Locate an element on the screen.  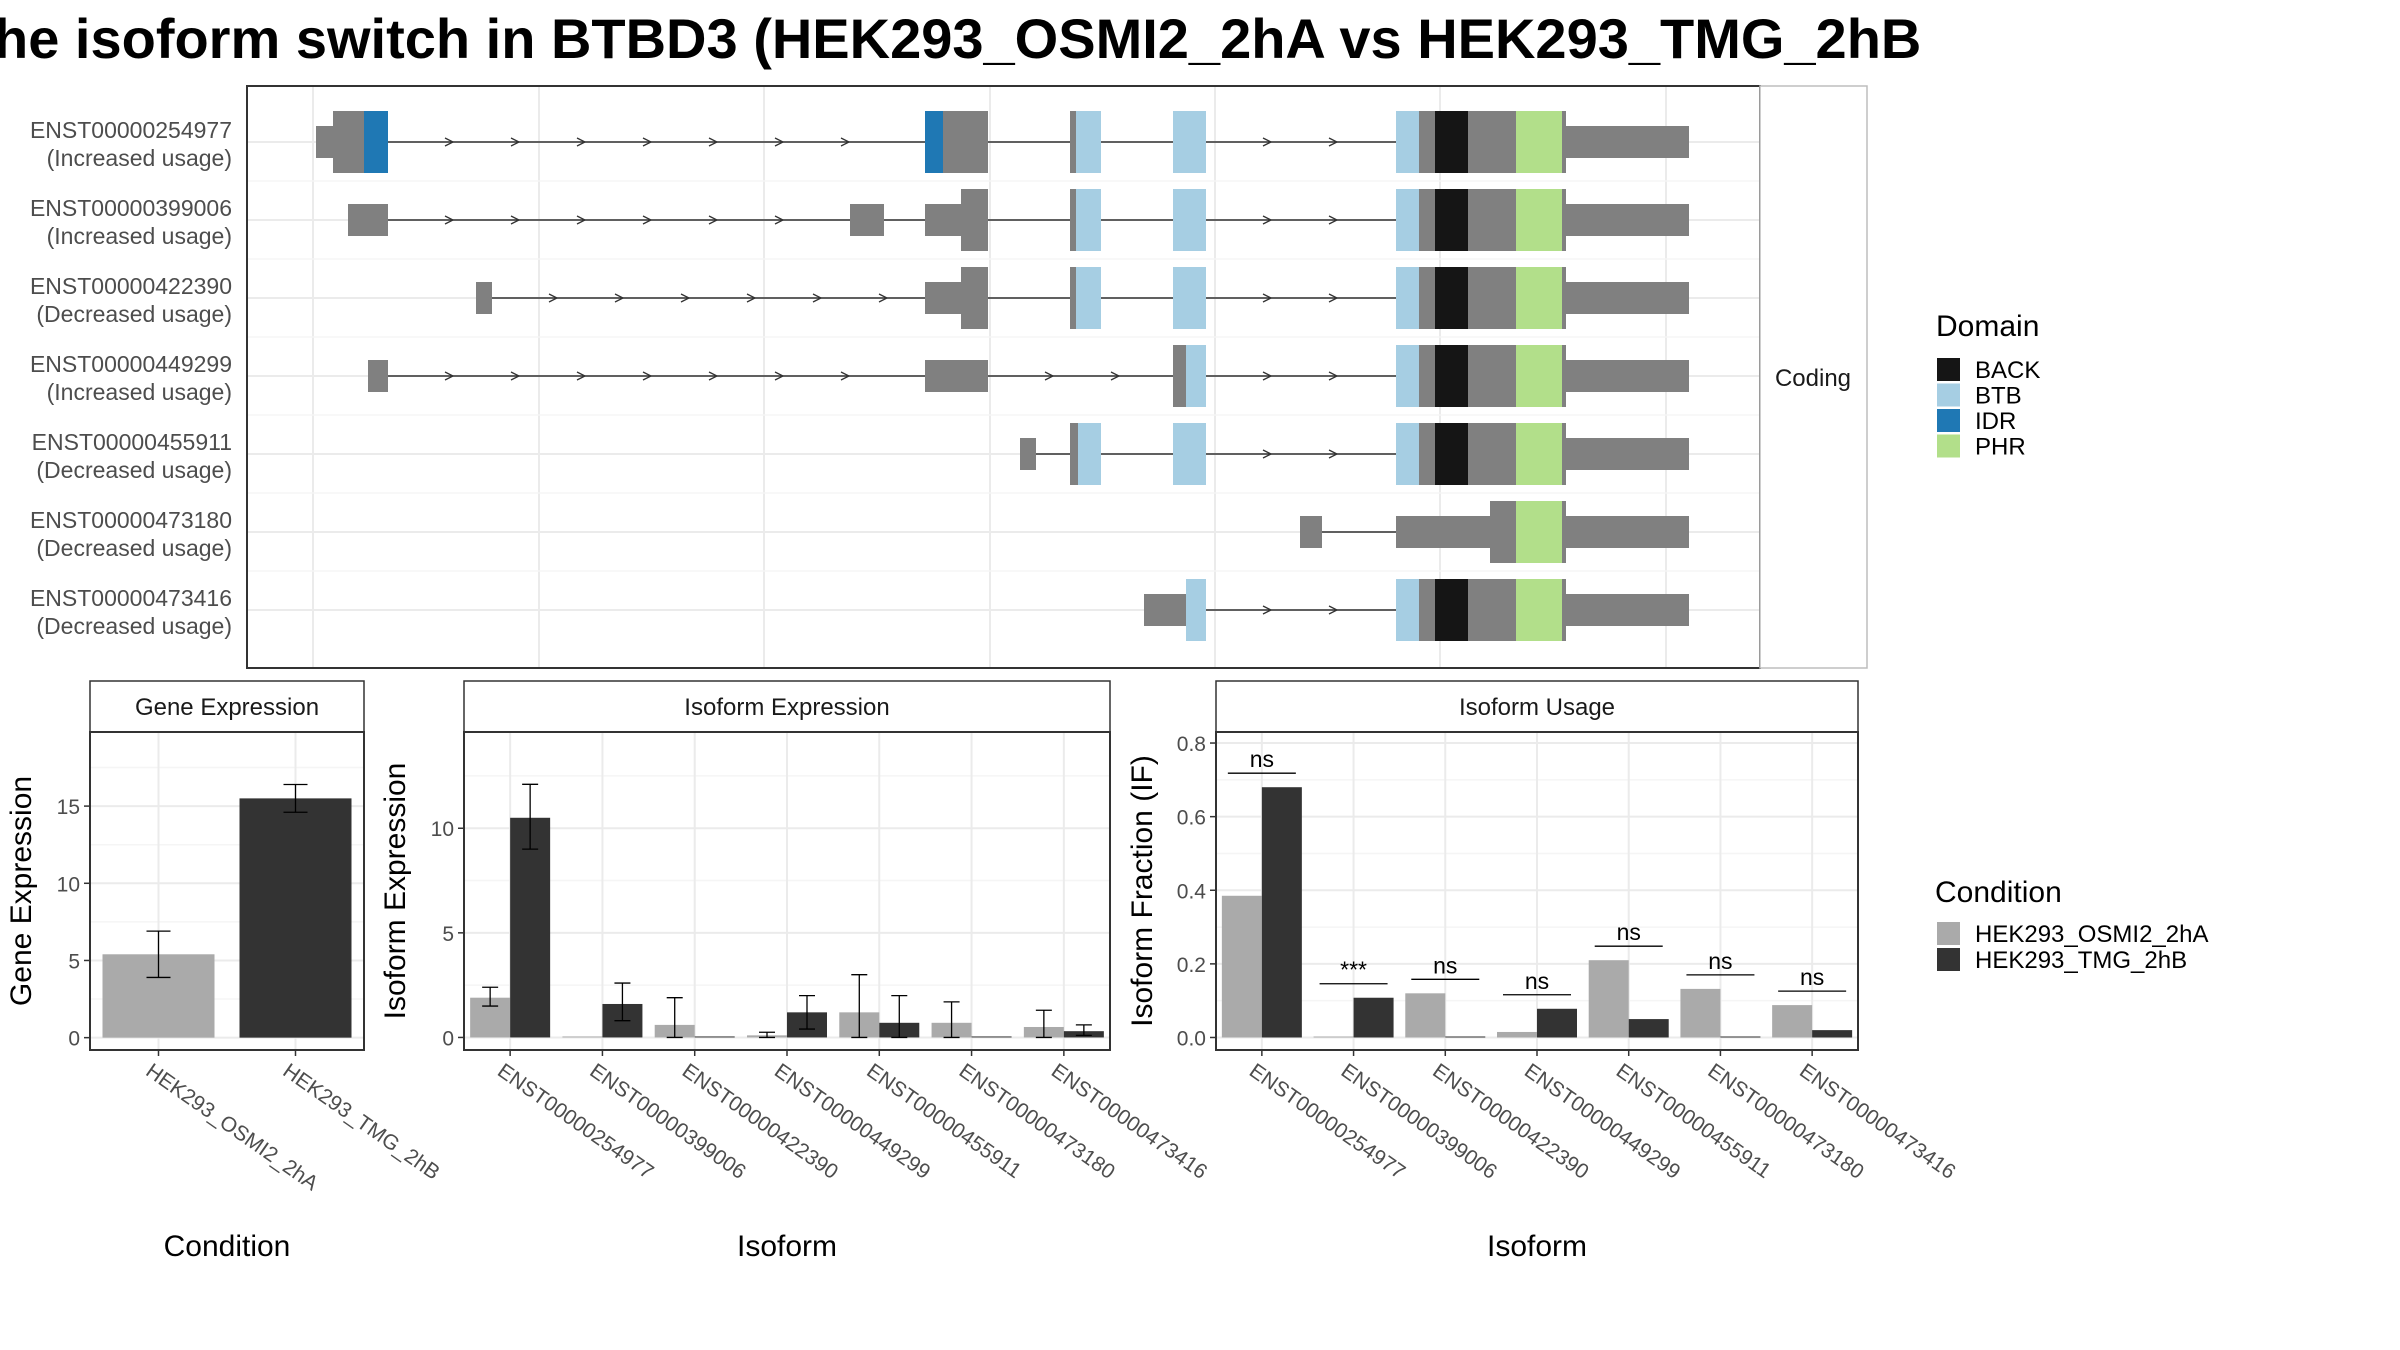
transcript-ENST00000473416 is located at coordinates (1416, 610).